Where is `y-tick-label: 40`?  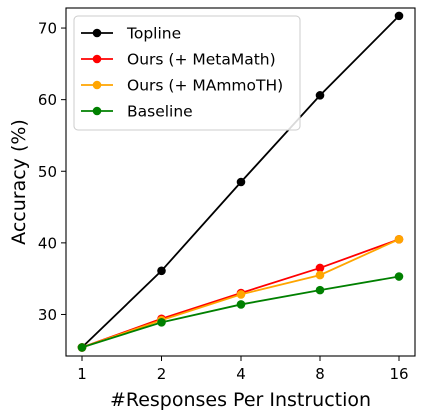 y-tick-label: 40 is located at coordinates (47, 243).